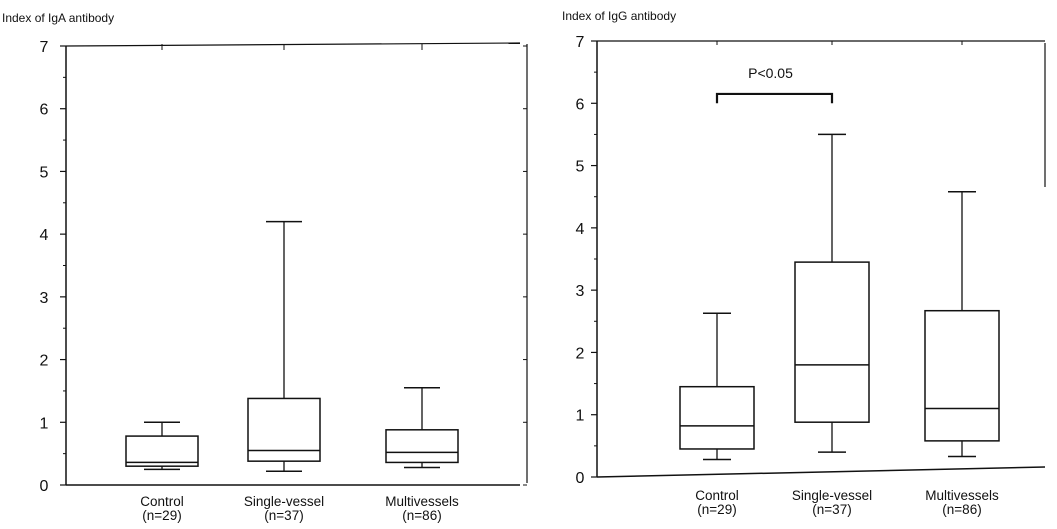 The height and width of the screenshot is (529, 1057). I want to click on x-axis-line, so click(821, 472).